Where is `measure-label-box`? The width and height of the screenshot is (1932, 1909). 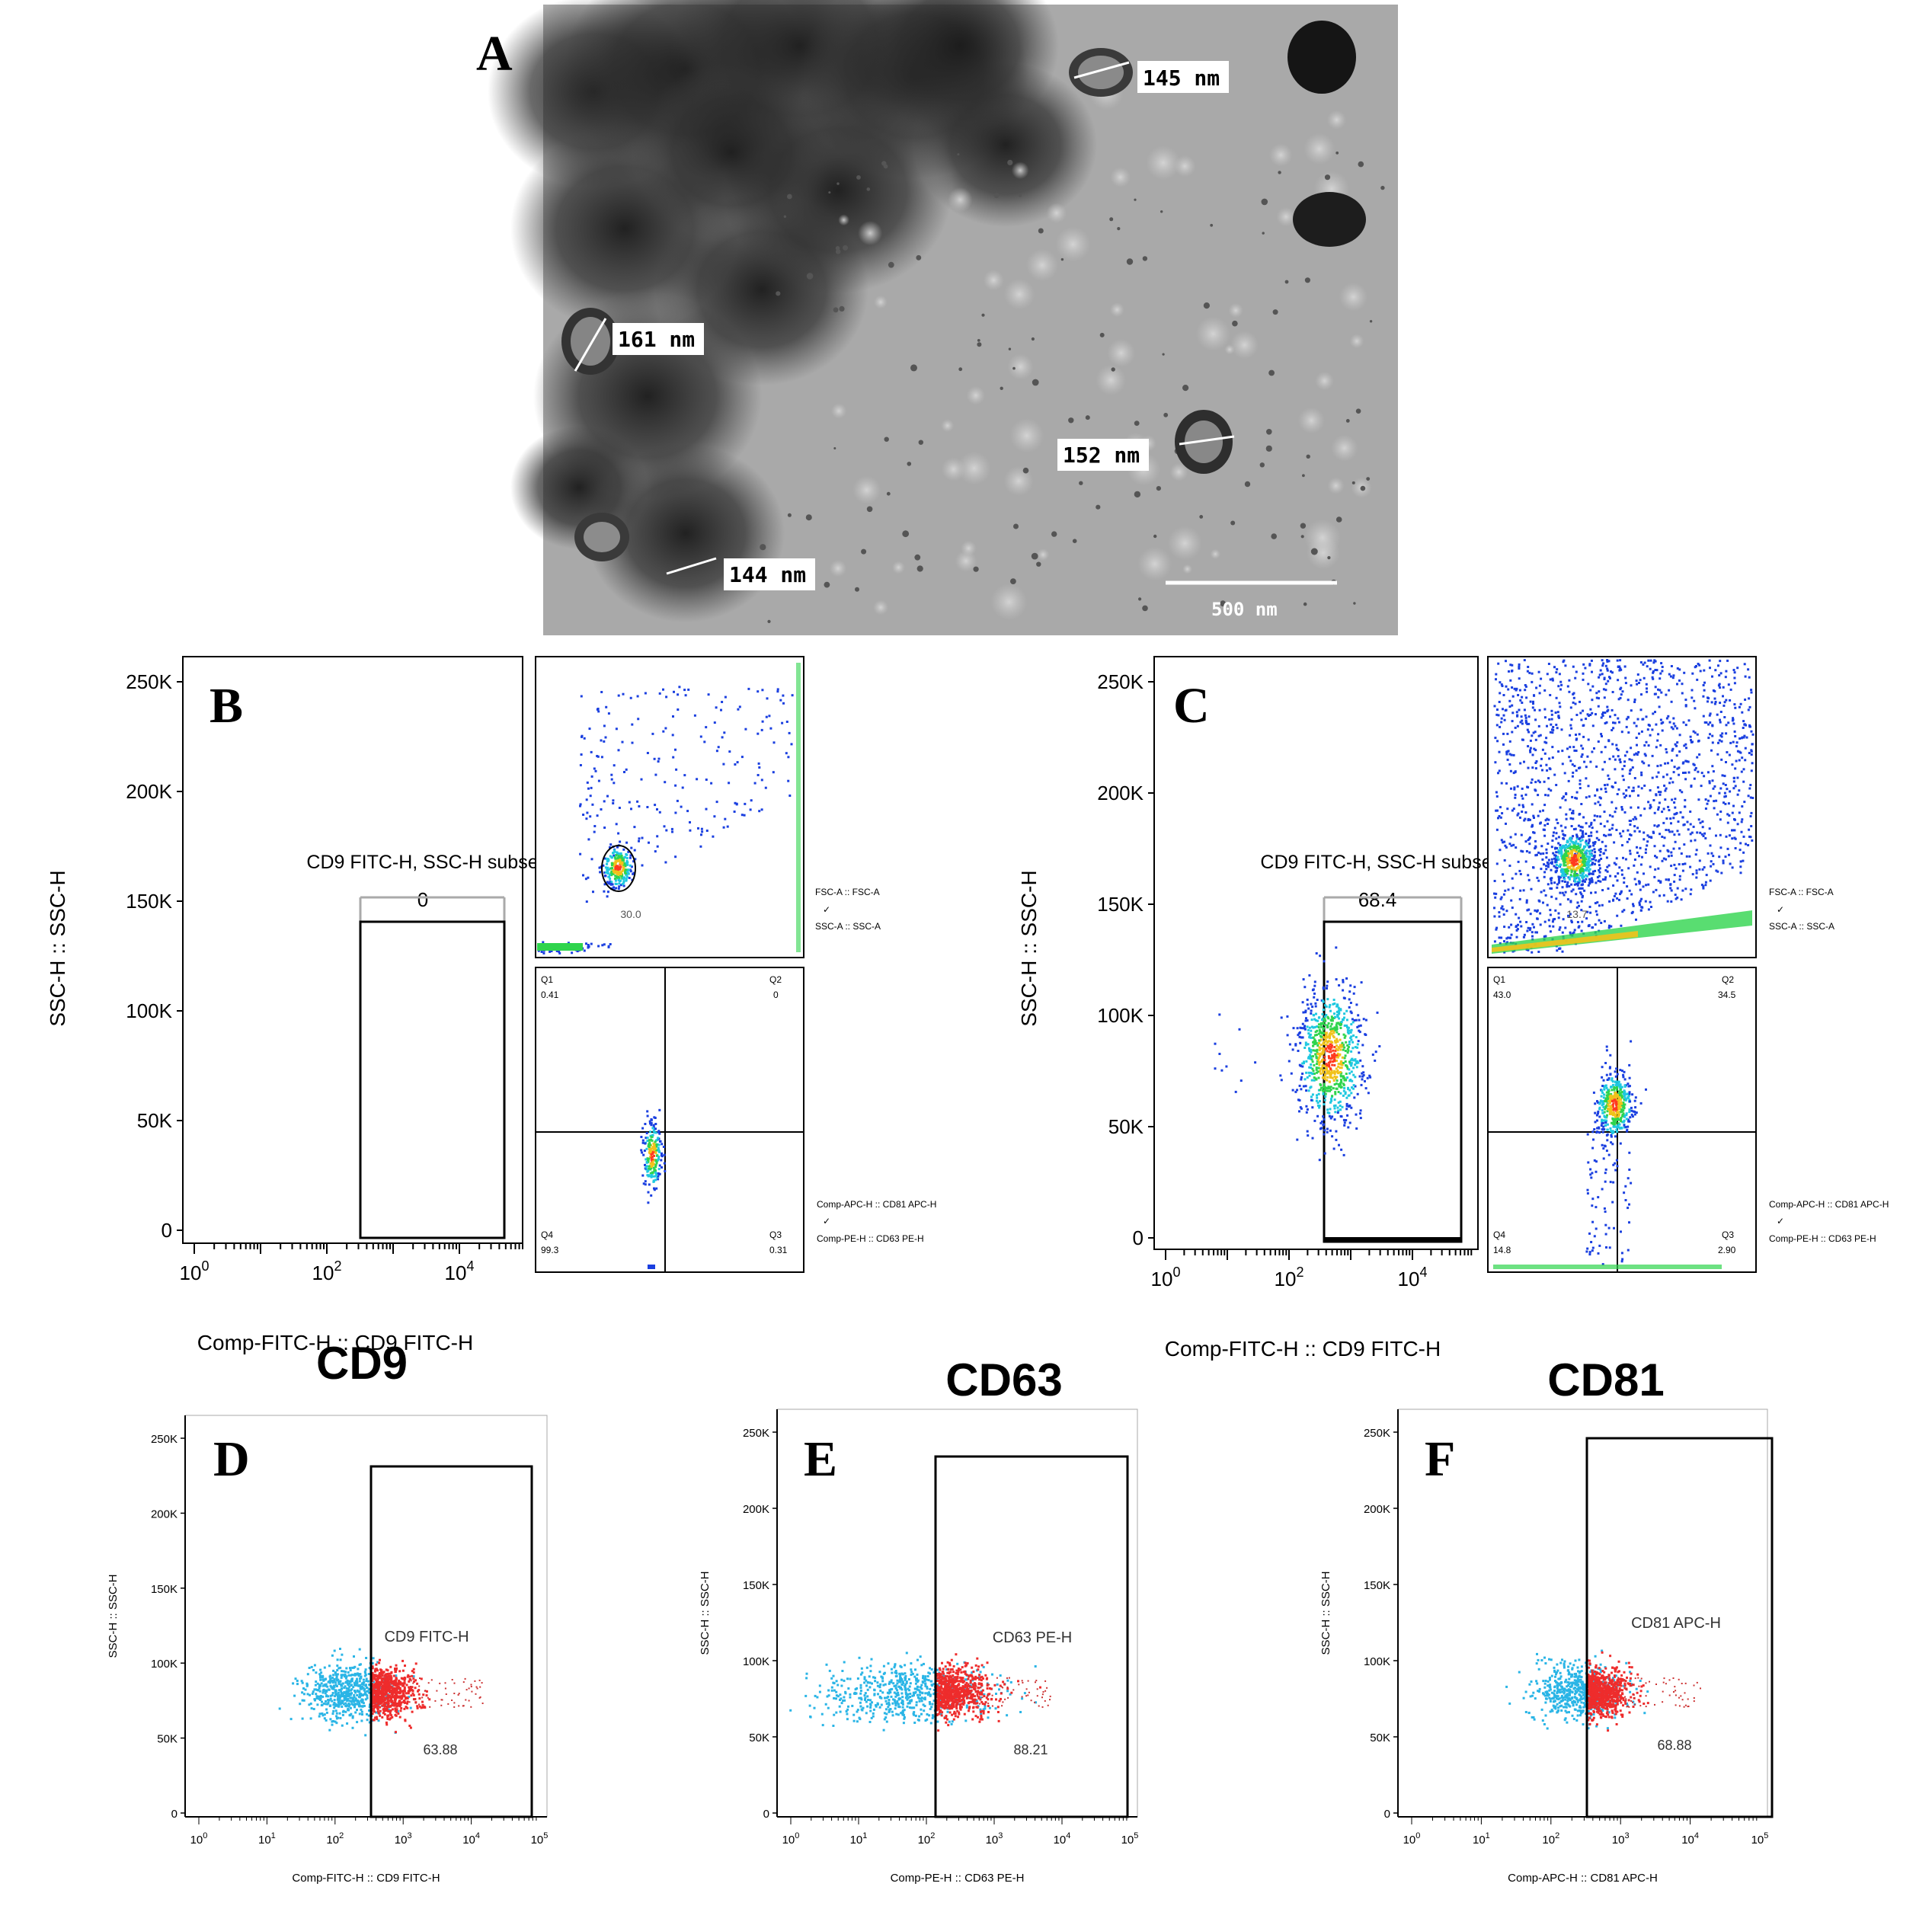 measure-label-box is located at coordinates (1103, 455).